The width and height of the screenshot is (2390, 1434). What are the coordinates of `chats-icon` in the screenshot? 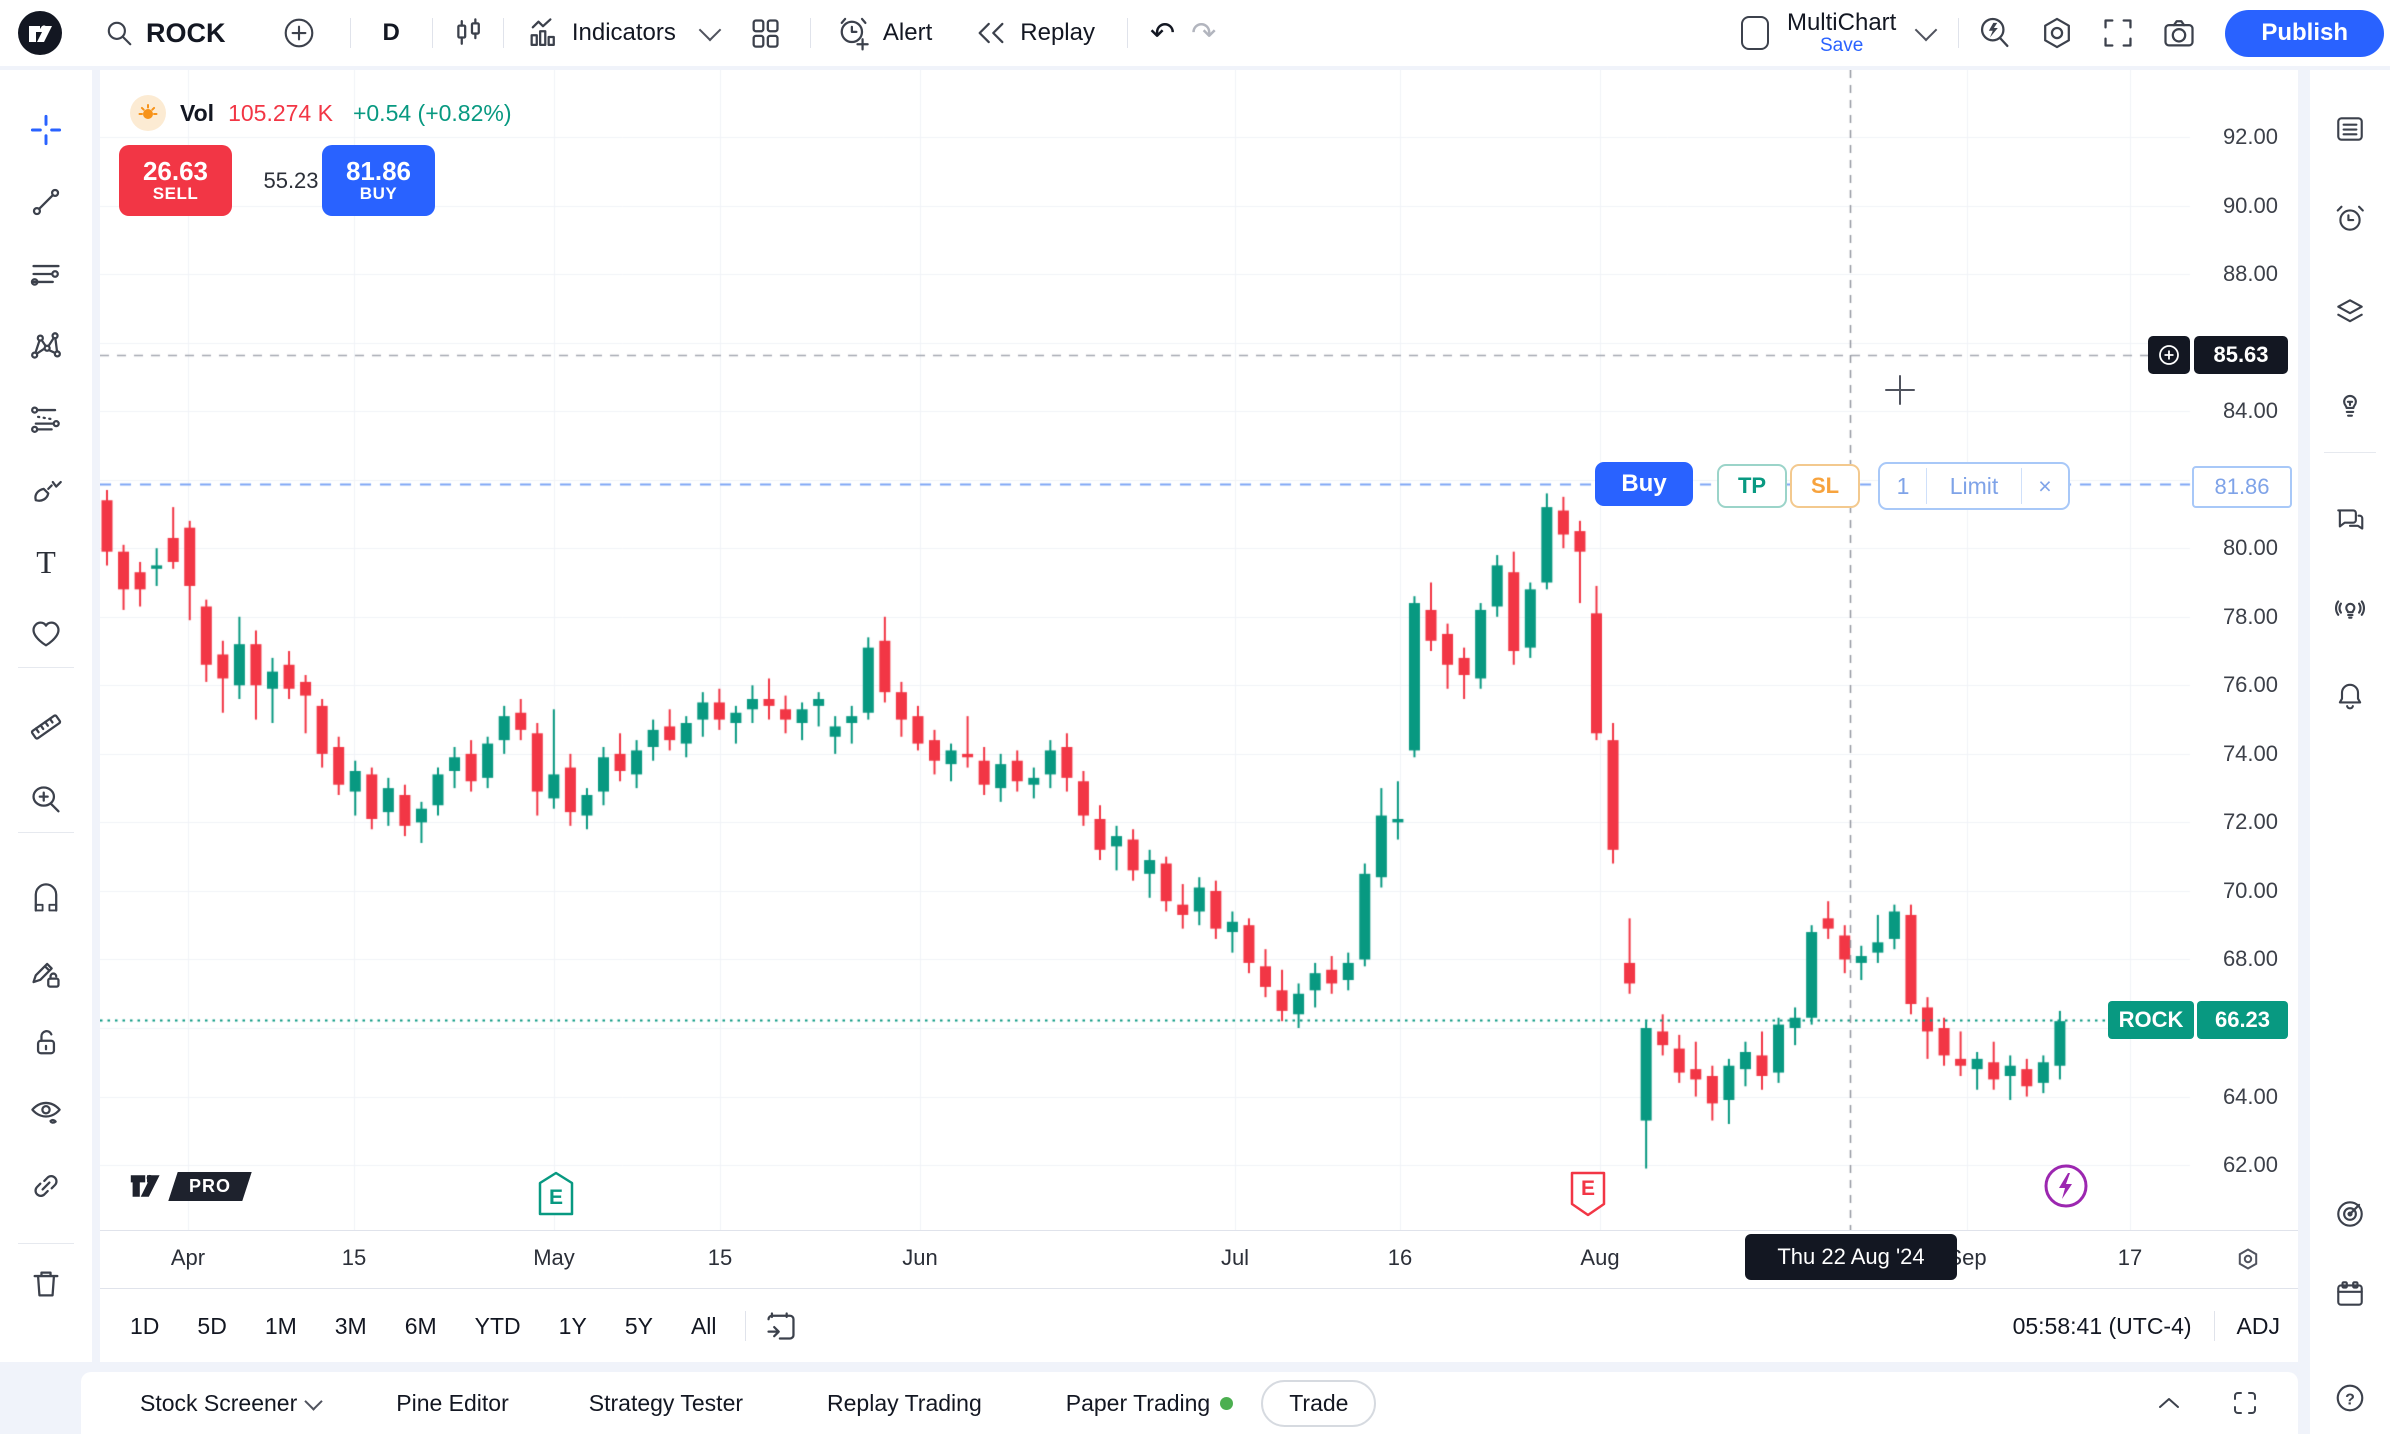 It's located at (2350, 520).